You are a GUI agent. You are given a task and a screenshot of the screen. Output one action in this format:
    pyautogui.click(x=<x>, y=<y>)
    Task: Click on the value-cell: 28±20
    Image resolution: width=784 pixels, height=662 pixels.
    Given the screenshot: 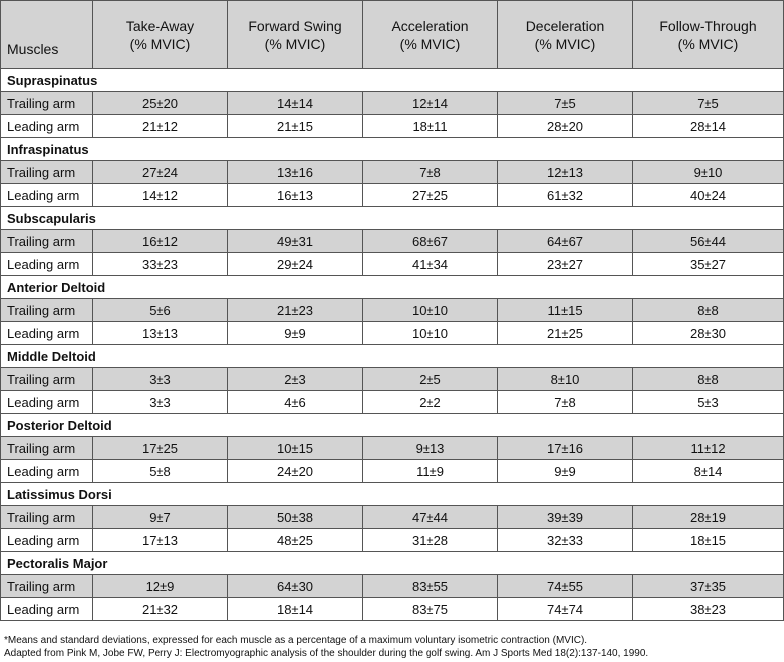 What is the action you would take?
    pyautogui.click(x=565, y=126)
    